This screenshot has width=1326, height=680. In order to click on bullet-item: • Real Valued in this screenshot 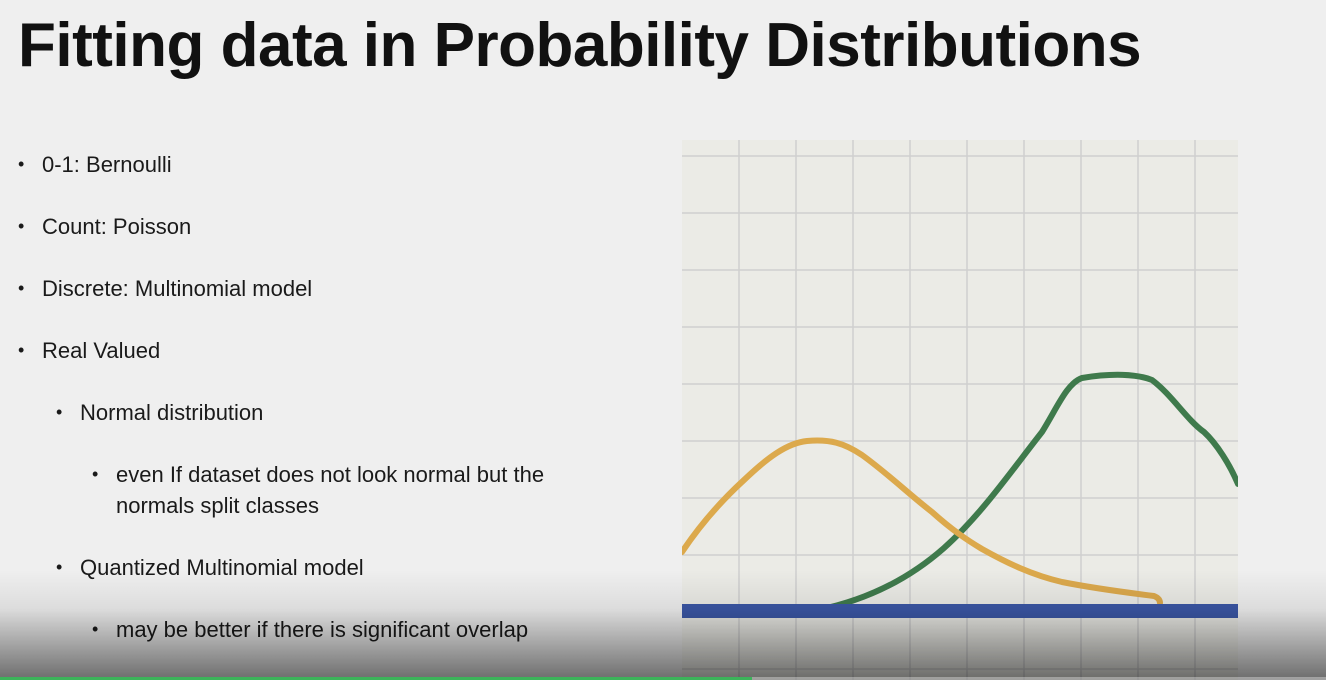, I will do `click(310, 350)`.